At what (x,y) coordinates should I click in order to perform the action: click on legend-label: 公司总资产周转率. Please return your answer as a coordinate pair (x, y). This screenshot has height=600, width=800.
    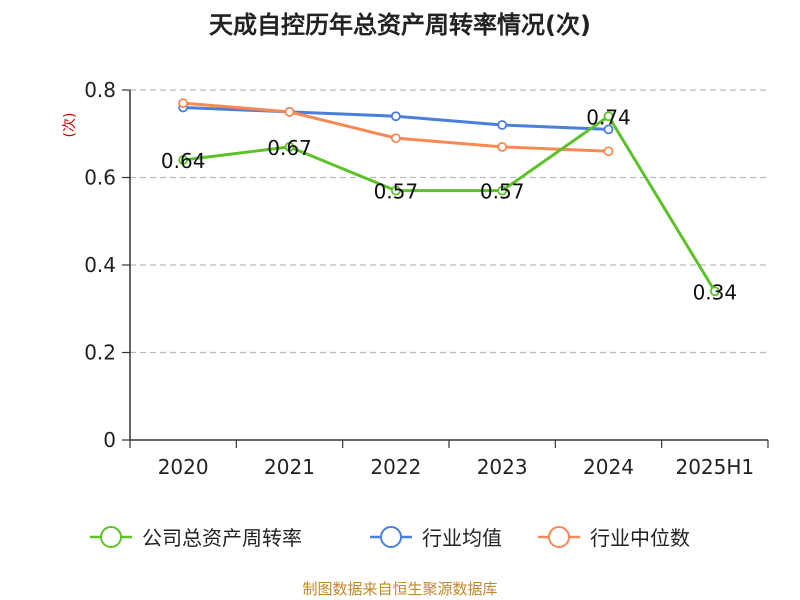
    Looking at the image, I should click on (222, 538).